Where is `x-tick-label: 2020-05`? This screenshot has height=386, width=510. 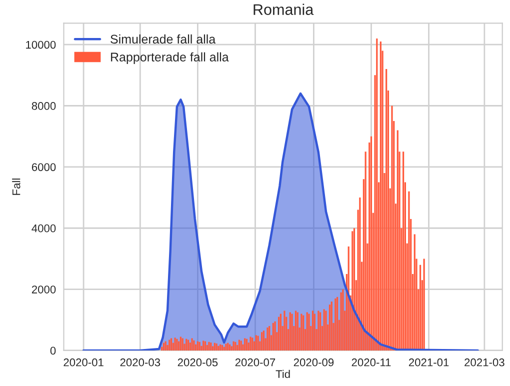 x-tick-label: 2020-05 is located at coordinates (198, 362).